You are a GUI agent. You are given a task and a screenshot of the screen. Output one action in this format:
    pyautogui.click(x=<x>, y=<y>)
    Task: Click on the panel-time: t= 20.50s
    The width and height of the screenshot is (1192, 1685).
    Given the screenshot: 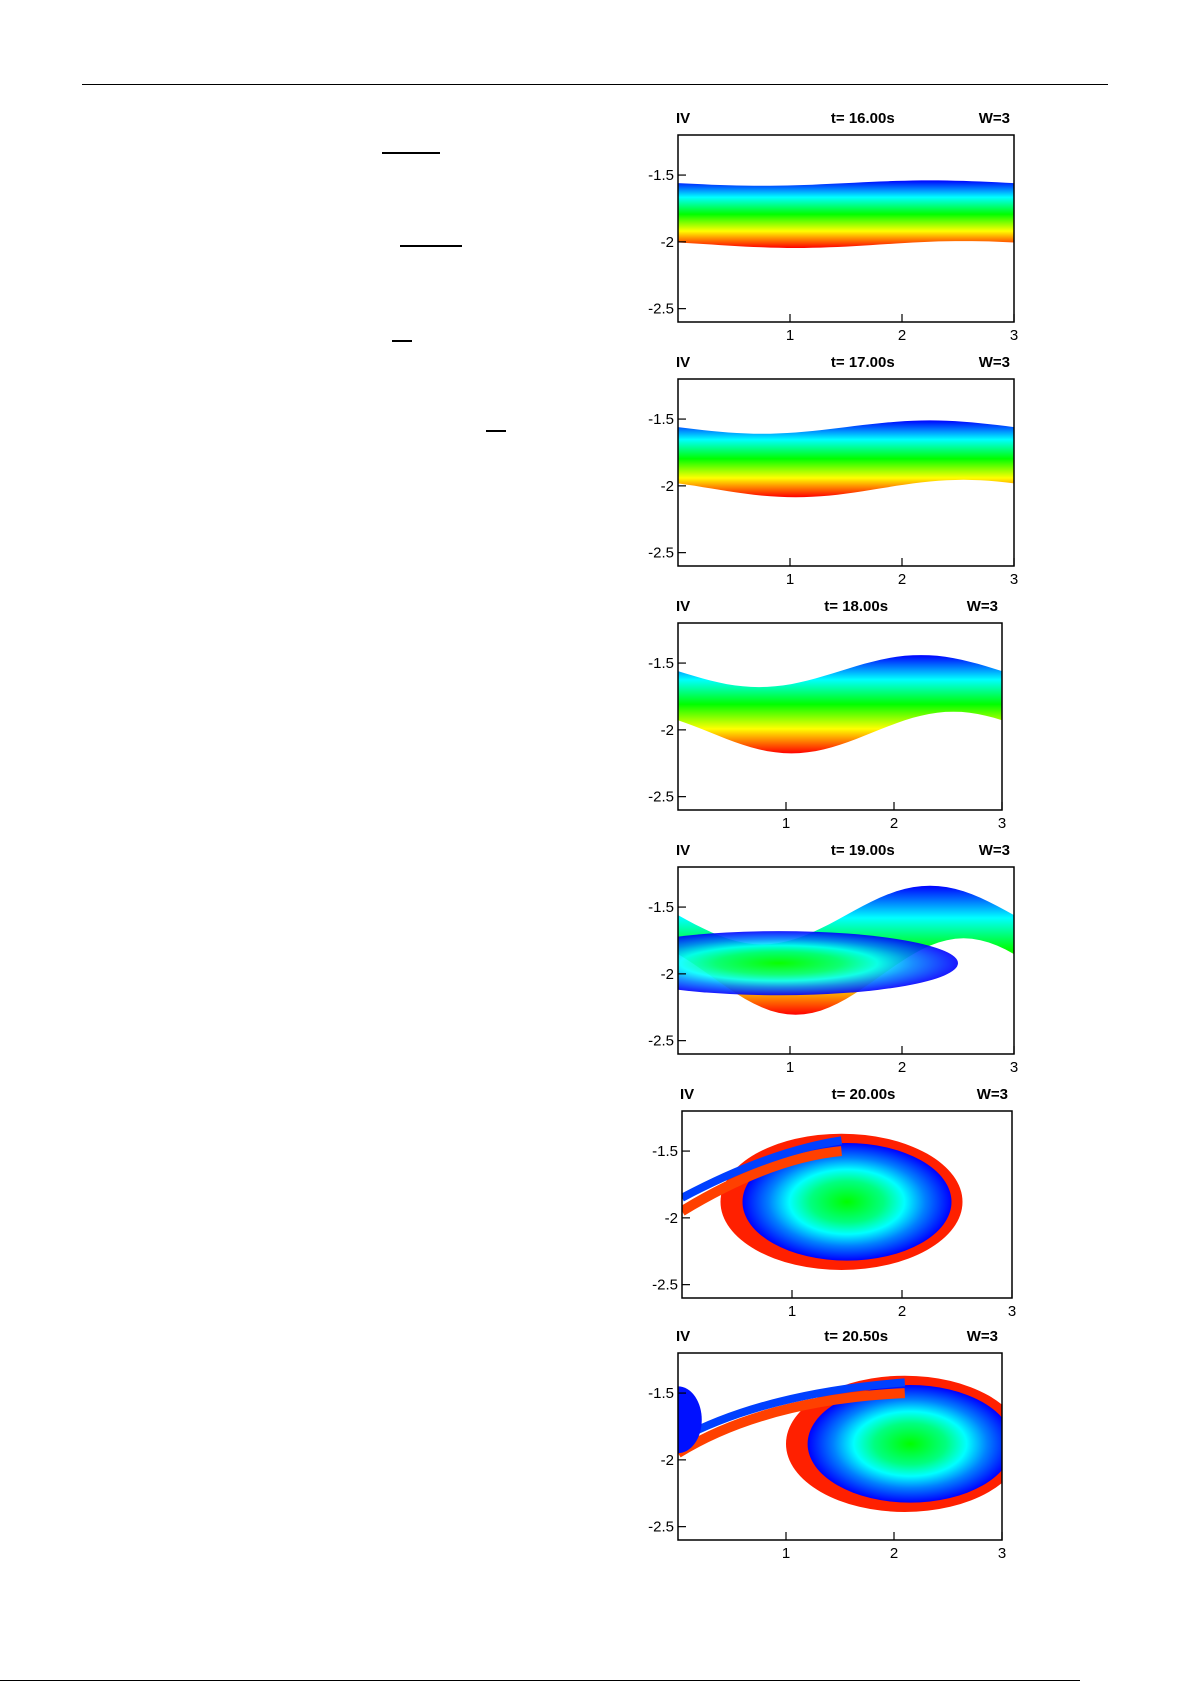 What is the action you would take?
    pyautogui.click(x=856, y=1336)
    